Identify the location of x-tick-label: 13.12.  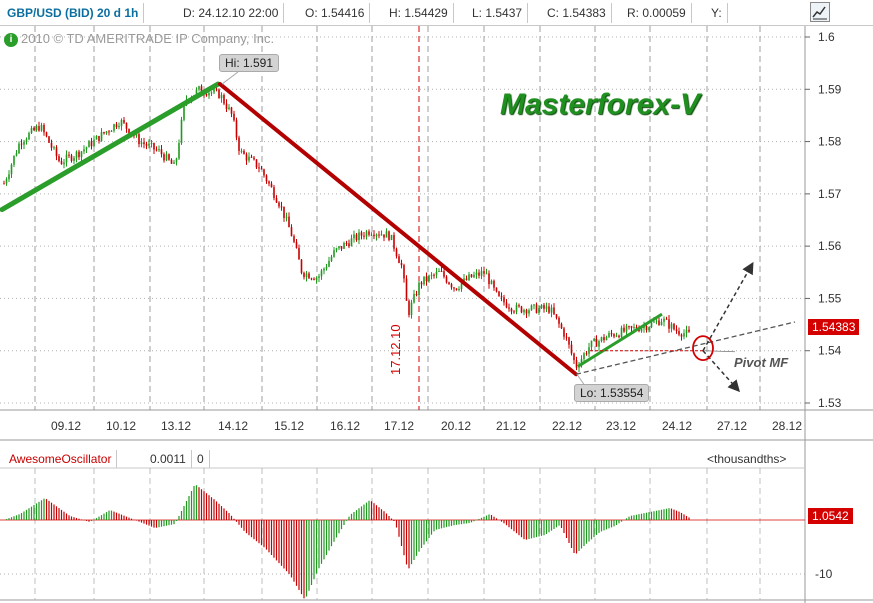
(176, 426).